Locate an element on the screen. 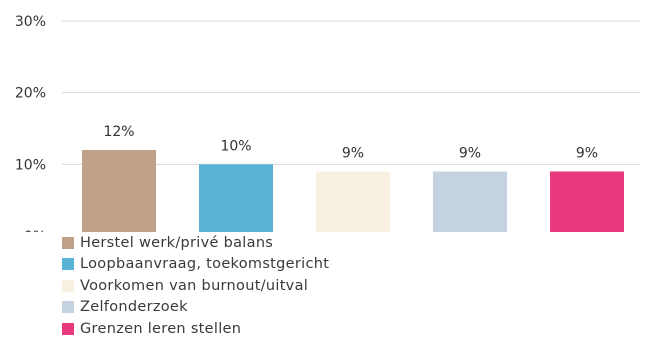 This screenshot has height=347, width=649. data-label: 10% is located at coordinates (235, 146).